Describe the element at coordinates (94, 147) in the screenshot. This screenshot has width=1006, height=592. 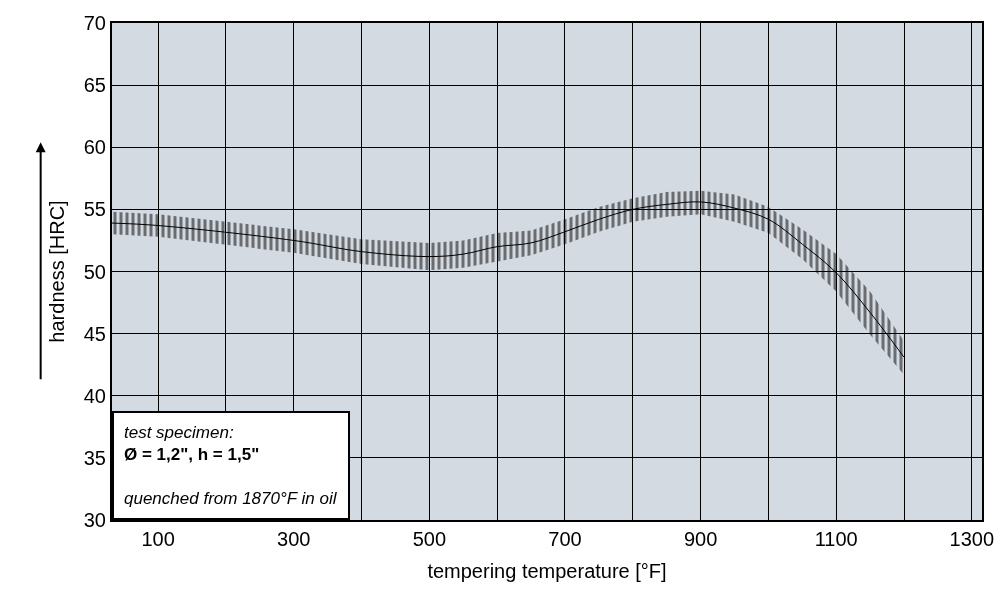
I see `y-tick-label: 60` at that location.